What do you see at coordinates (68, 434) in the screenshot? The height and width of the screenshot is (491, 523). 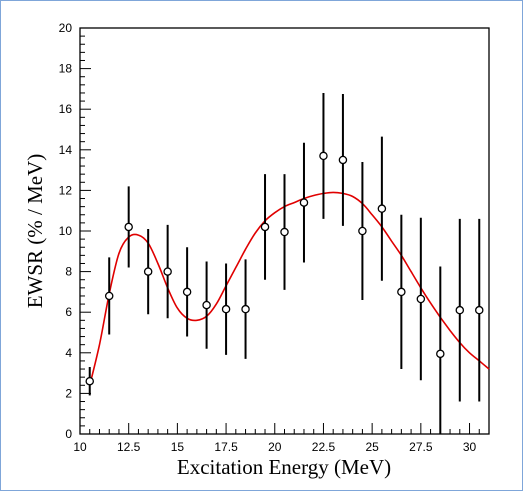 I see `y-tick-label: 0` at bounding box center [68, 434].